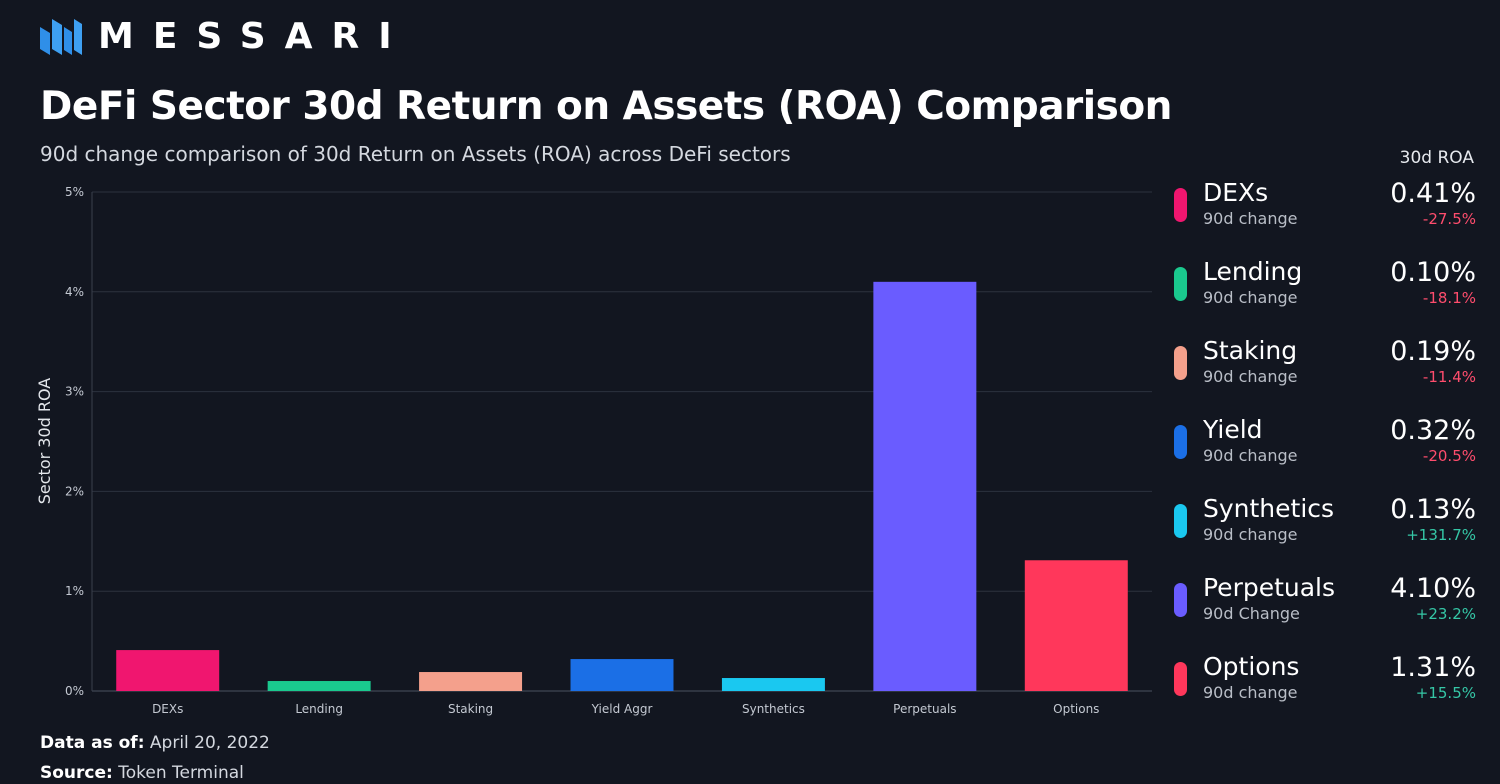 The height and width of the screenshot is (784, 1500). Describe the element at coordinates (1449, 219) in the screenshot. I see `legend-change: -27.5%` at that location.